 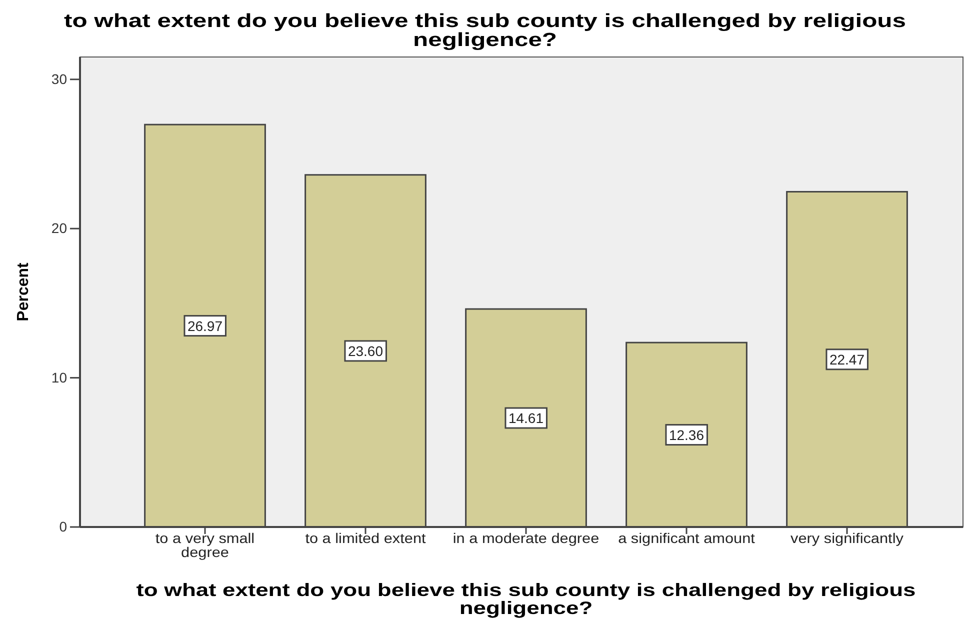 What do you see at coordinates (847, 539) in the screenshot?
I see `x-tick-label: very significantly` at bounding box center [847, 539].